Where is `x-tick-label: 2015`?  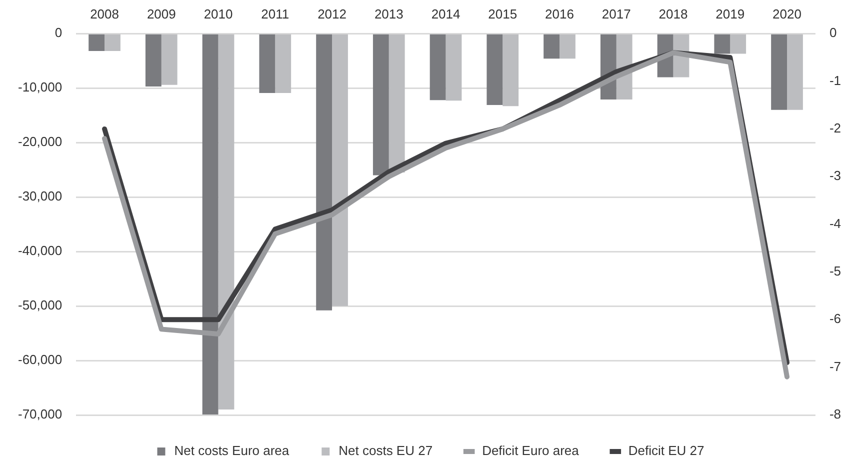 x-tick-label: 2015 is located at coordinates (503, 14).